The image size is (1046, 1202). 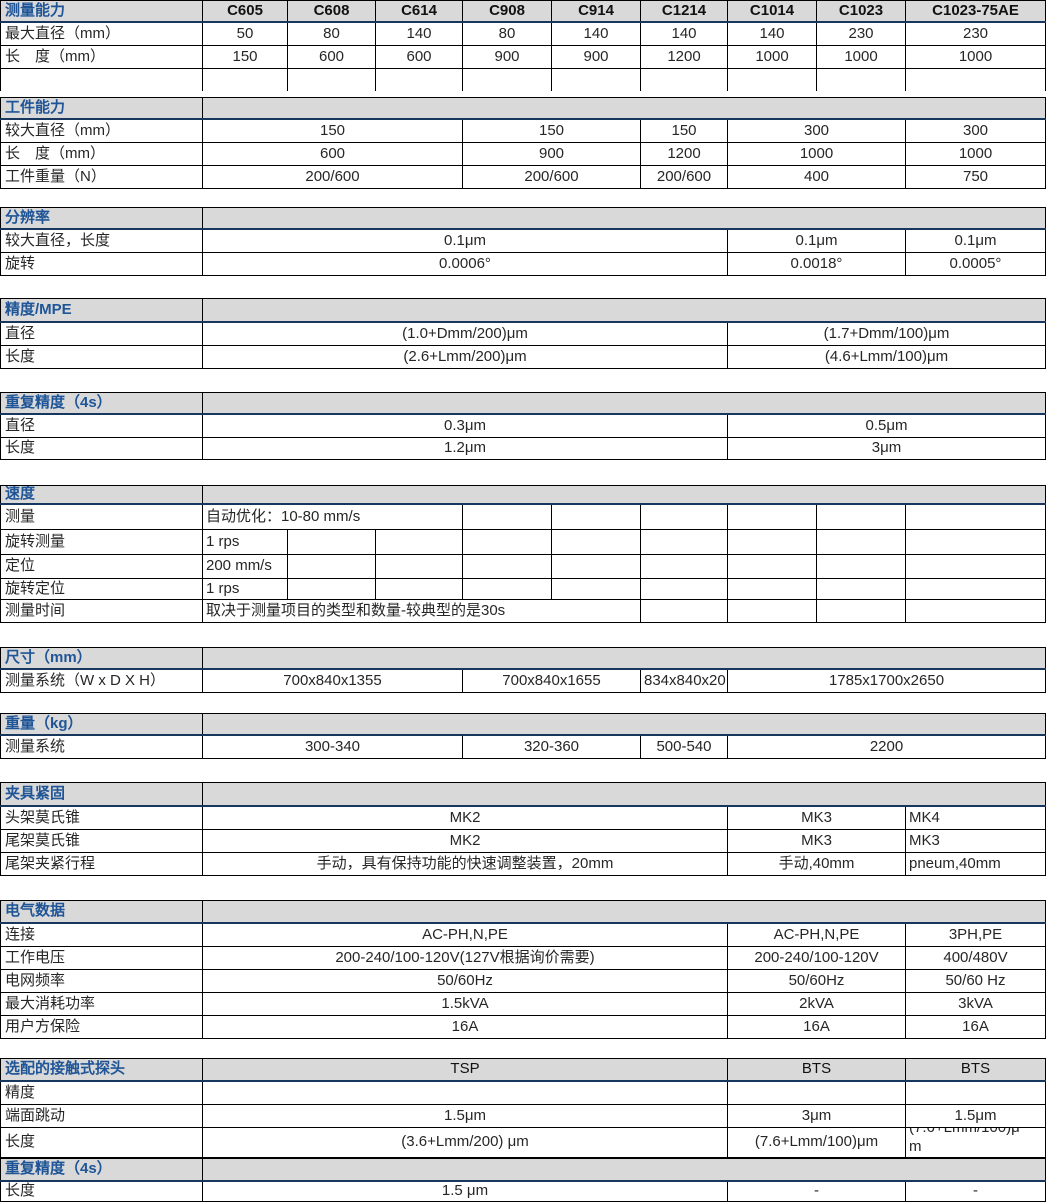 What do you see at coordinates (523, 589) in the screenshot?
I see `spec-row: 旋转定位 1 rps` at bounding box center [523, 589].